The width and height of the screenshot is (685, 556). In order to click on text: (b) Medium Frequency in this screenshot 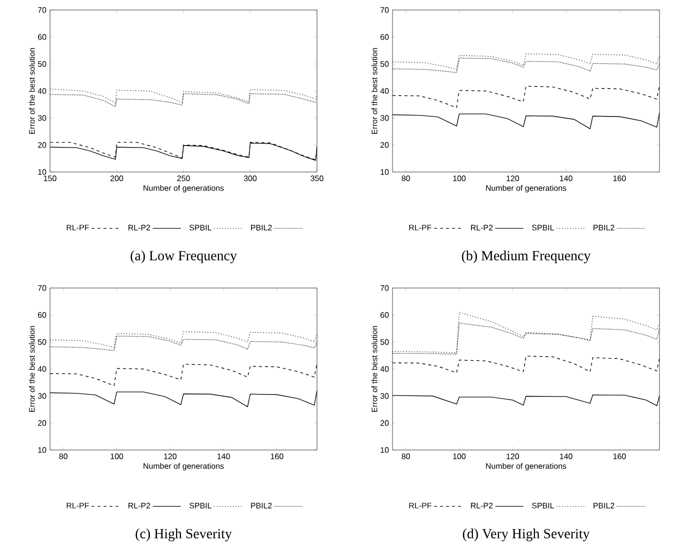, I will do `click(526, 257)`.